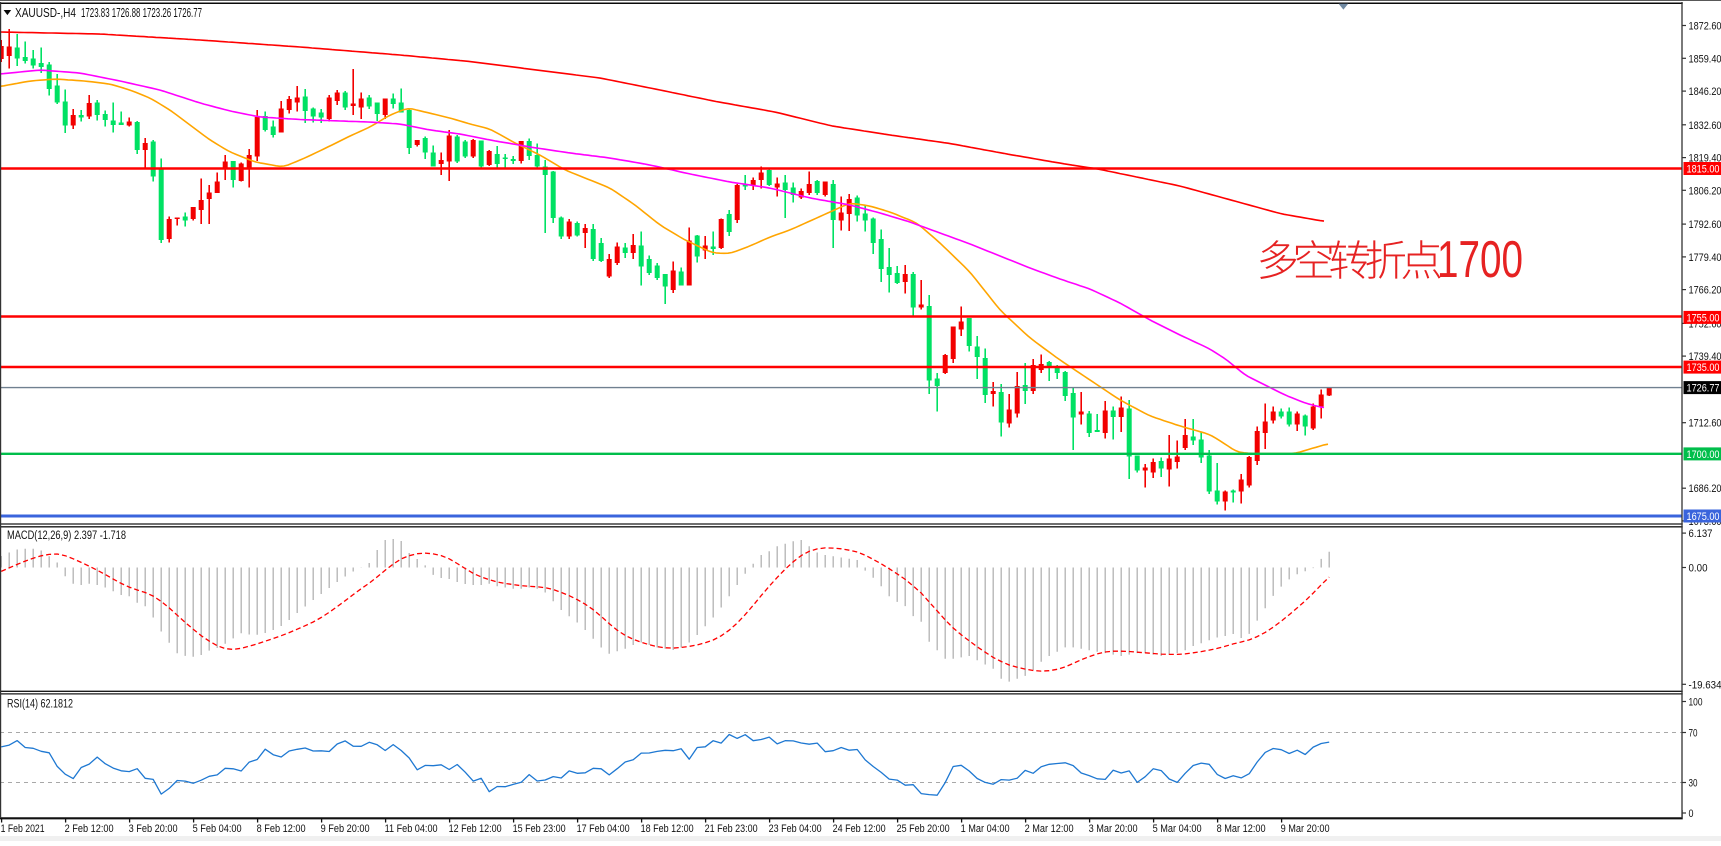 The width and height of the screenshot is (1721, 846). I want to click on svg-text: 1 Feb 2021, so click(23, 829).